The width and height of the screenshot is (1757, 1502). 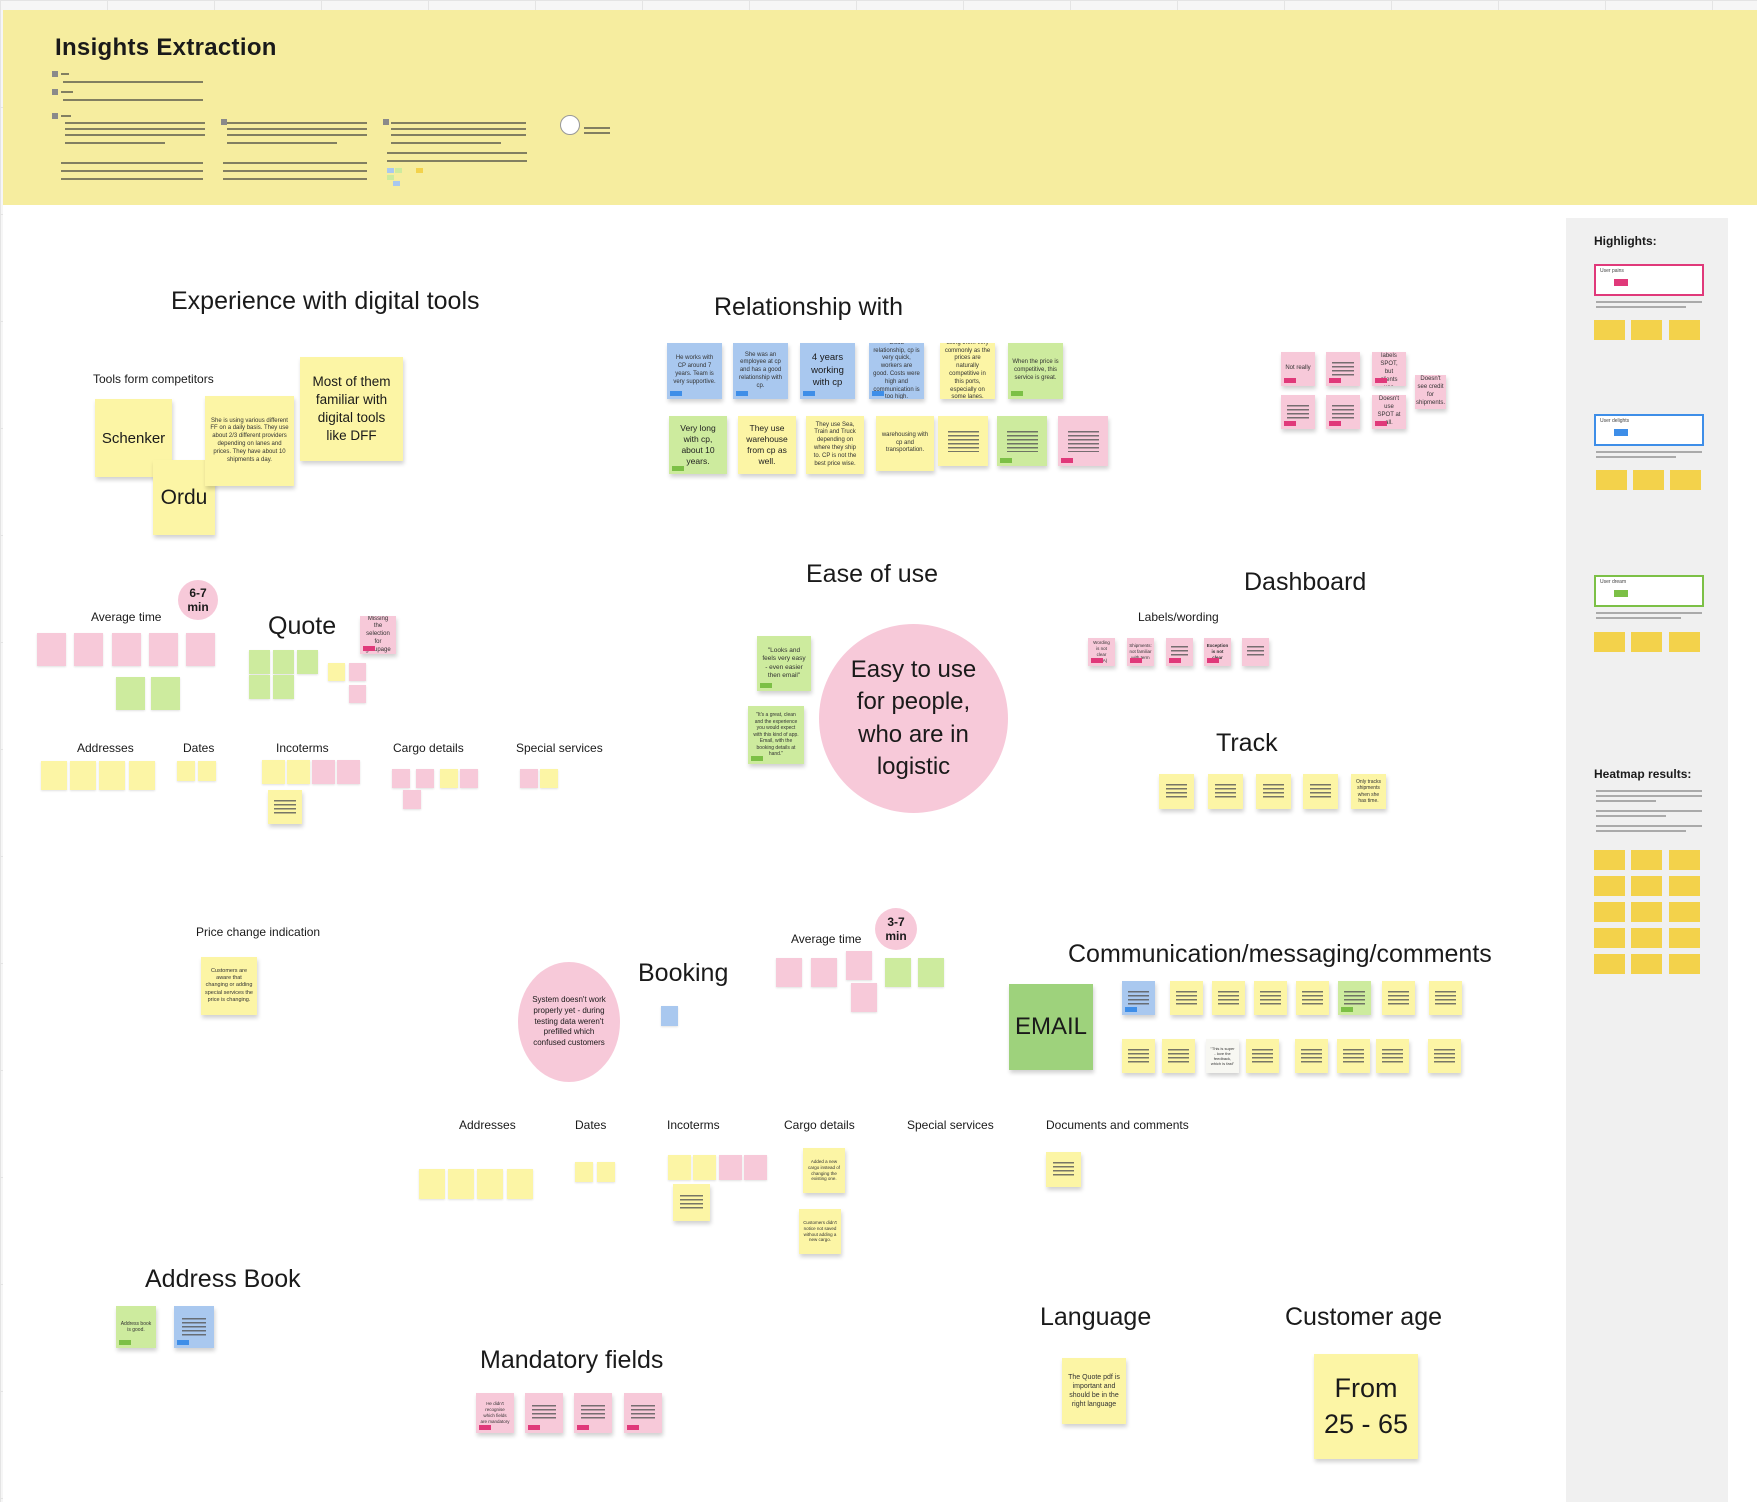 I want to click on sticky-relationship: They use warehouse from cp as well., so click(x=767, y=445).